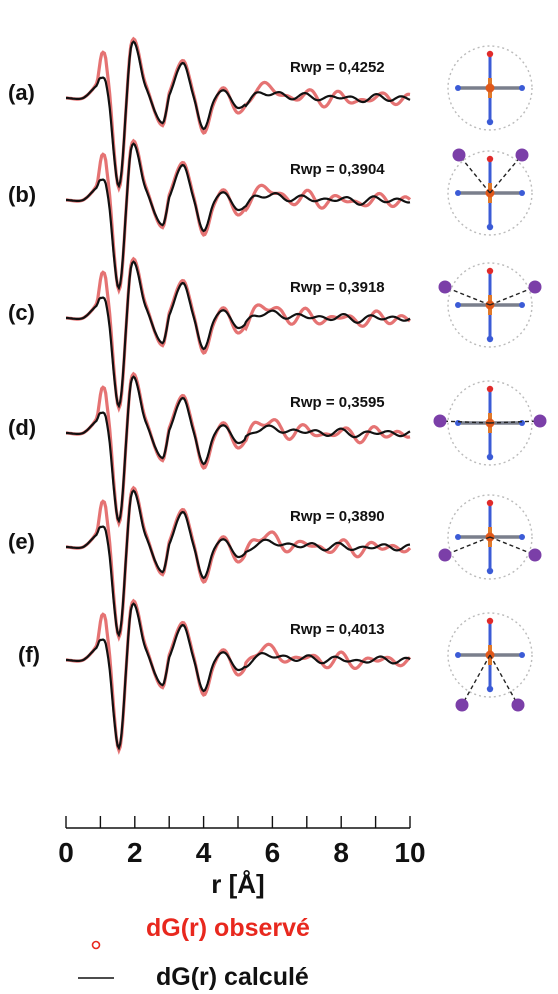 The width and height of the screenshot is (558, 994). I want to click on x-tick-label: 8, so click(341, 852).